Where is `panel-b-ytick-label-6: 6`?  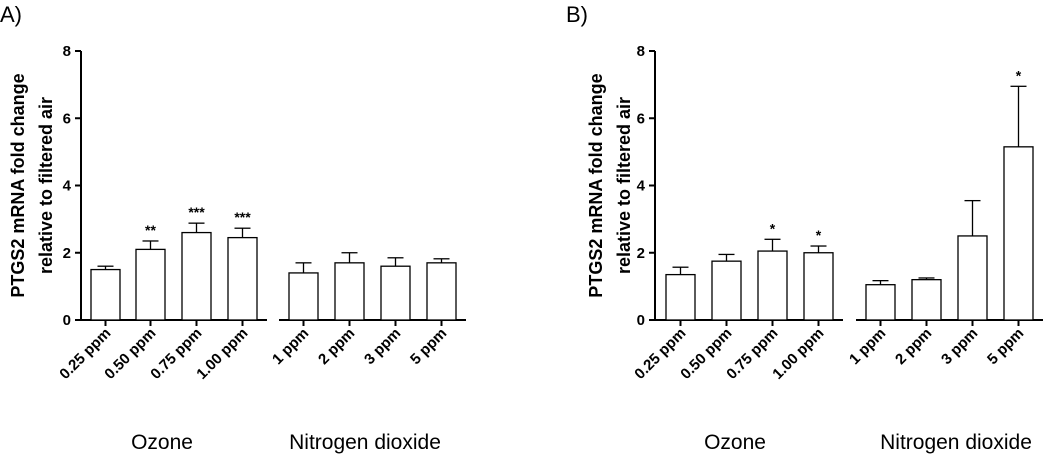
panel-b-ytick-label-6: 6 is located at coordinates (641, 118).